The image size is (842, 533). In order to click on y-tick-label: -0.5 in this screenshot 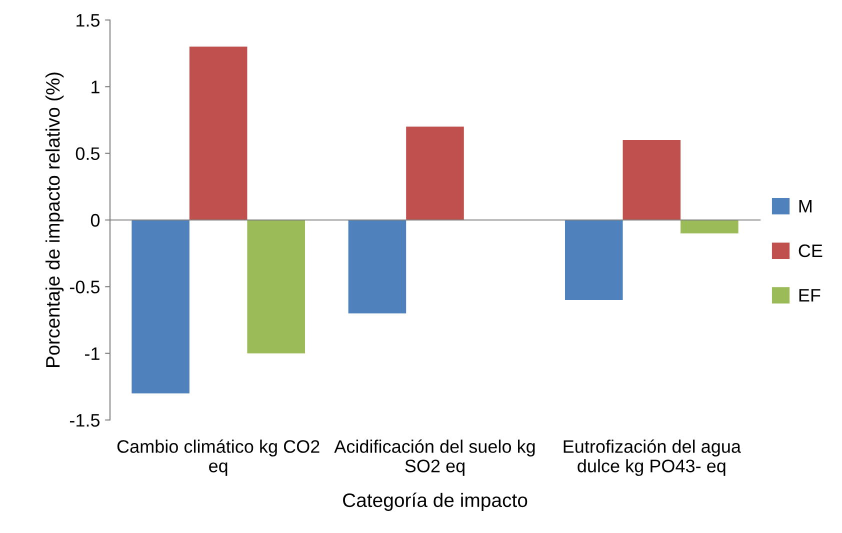, I will do `click(85, 287)`.